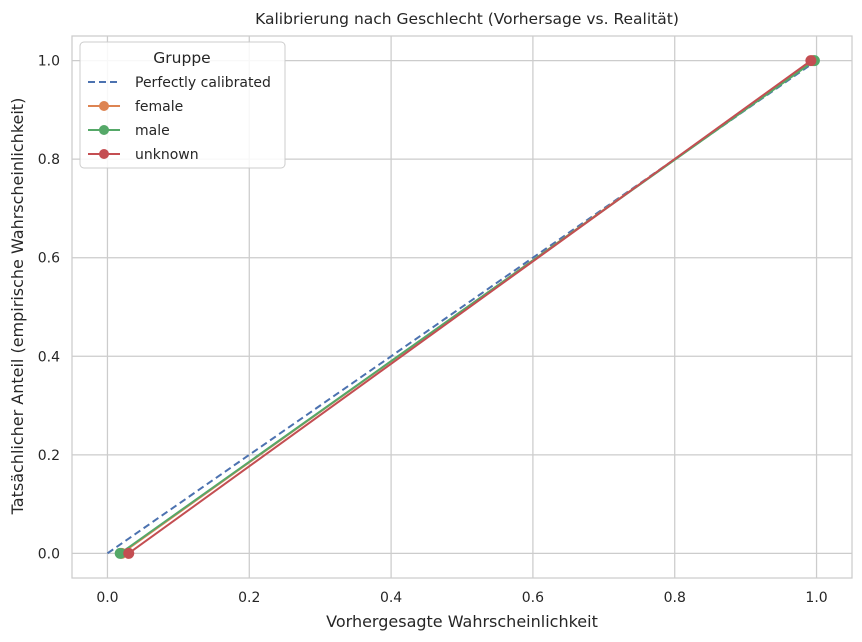 The height and width of the screenshot is (642, 862). Describe the element at coordinates (203, 83) in the screenshot. I see `legend-label: Perfectly calibrated` at that location.